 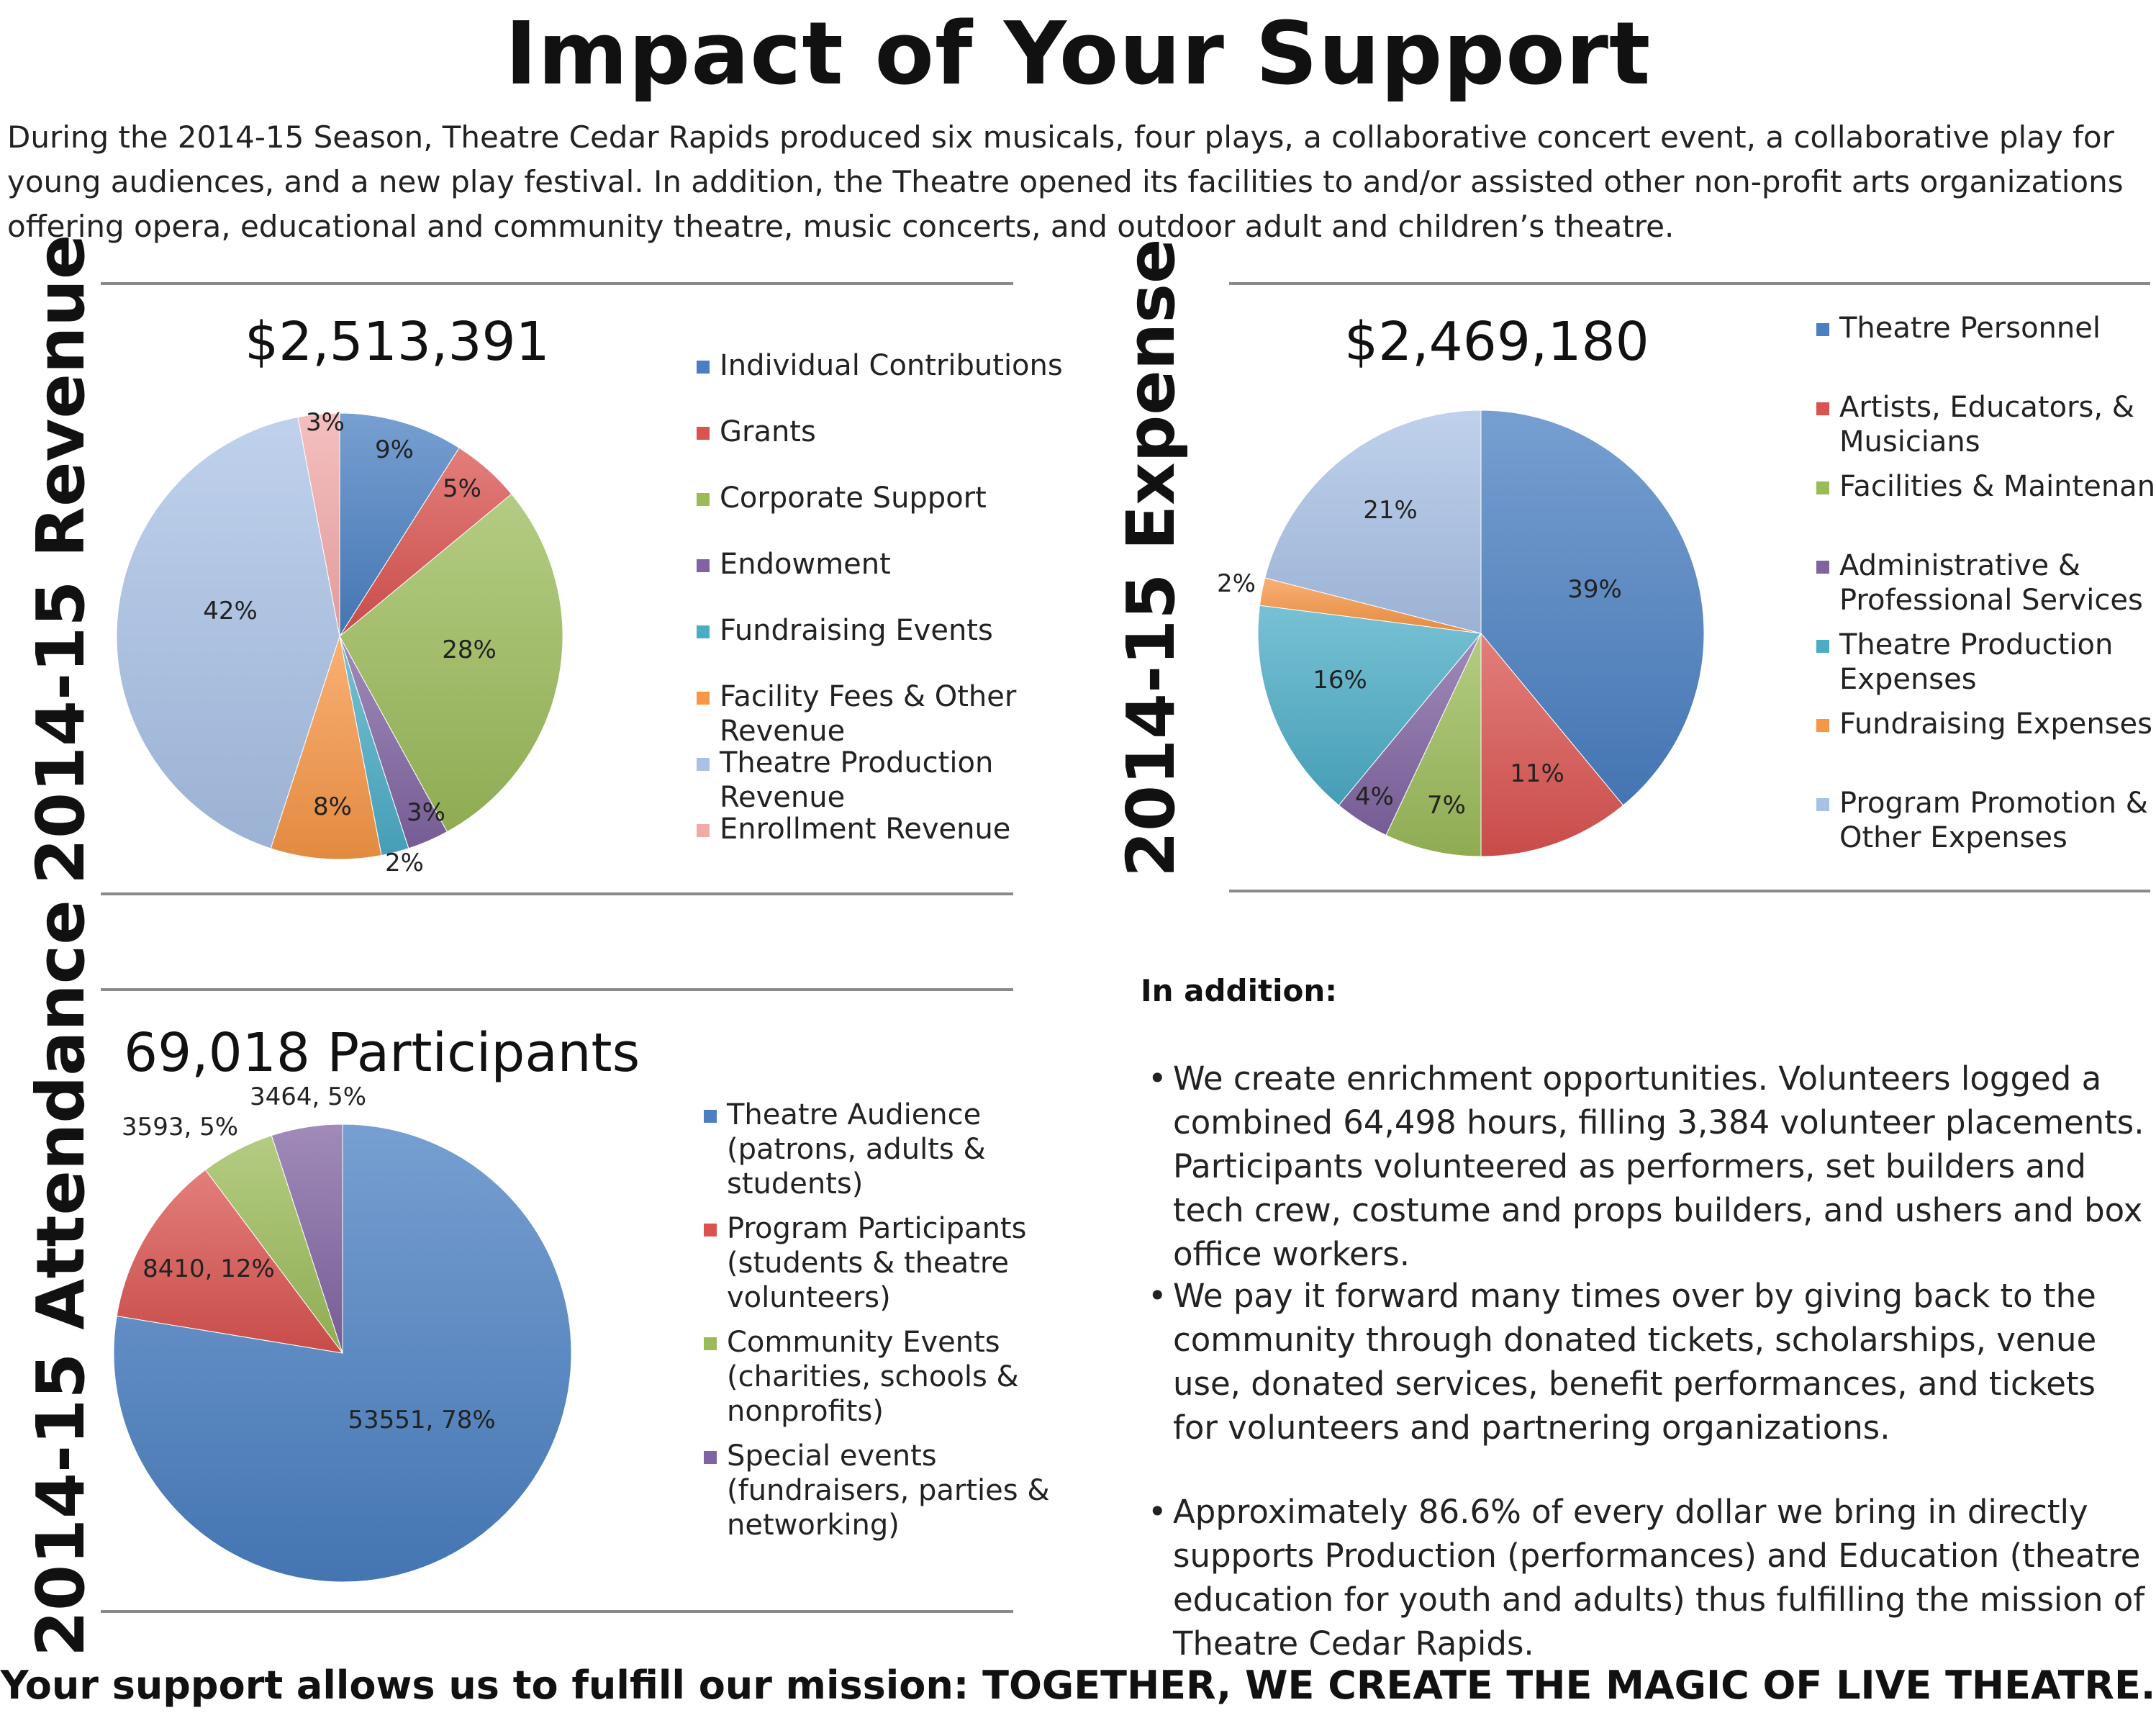 I want to click on slice-data-label: 21%, so click(x=1390, y=511).